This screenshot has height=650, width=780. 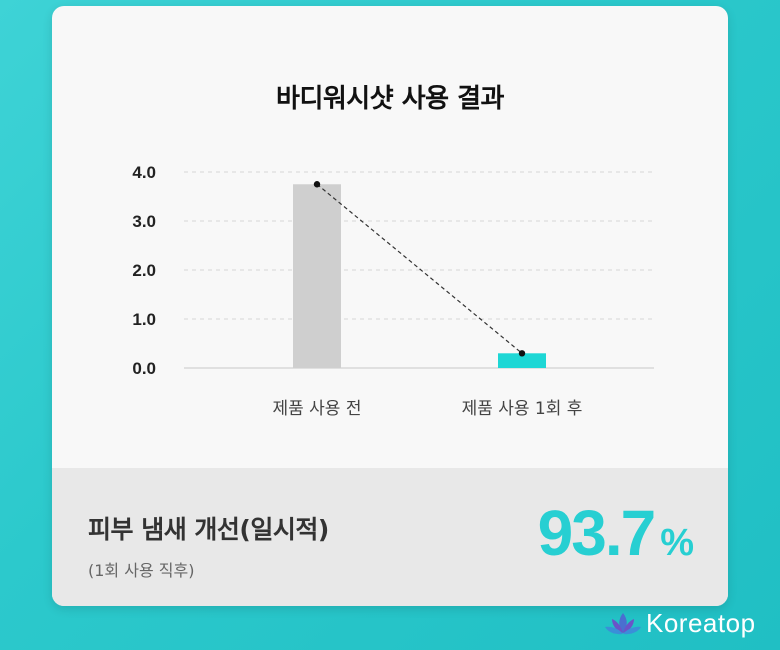 I want to click on metric-unit: %, so click(x=677, y=543).